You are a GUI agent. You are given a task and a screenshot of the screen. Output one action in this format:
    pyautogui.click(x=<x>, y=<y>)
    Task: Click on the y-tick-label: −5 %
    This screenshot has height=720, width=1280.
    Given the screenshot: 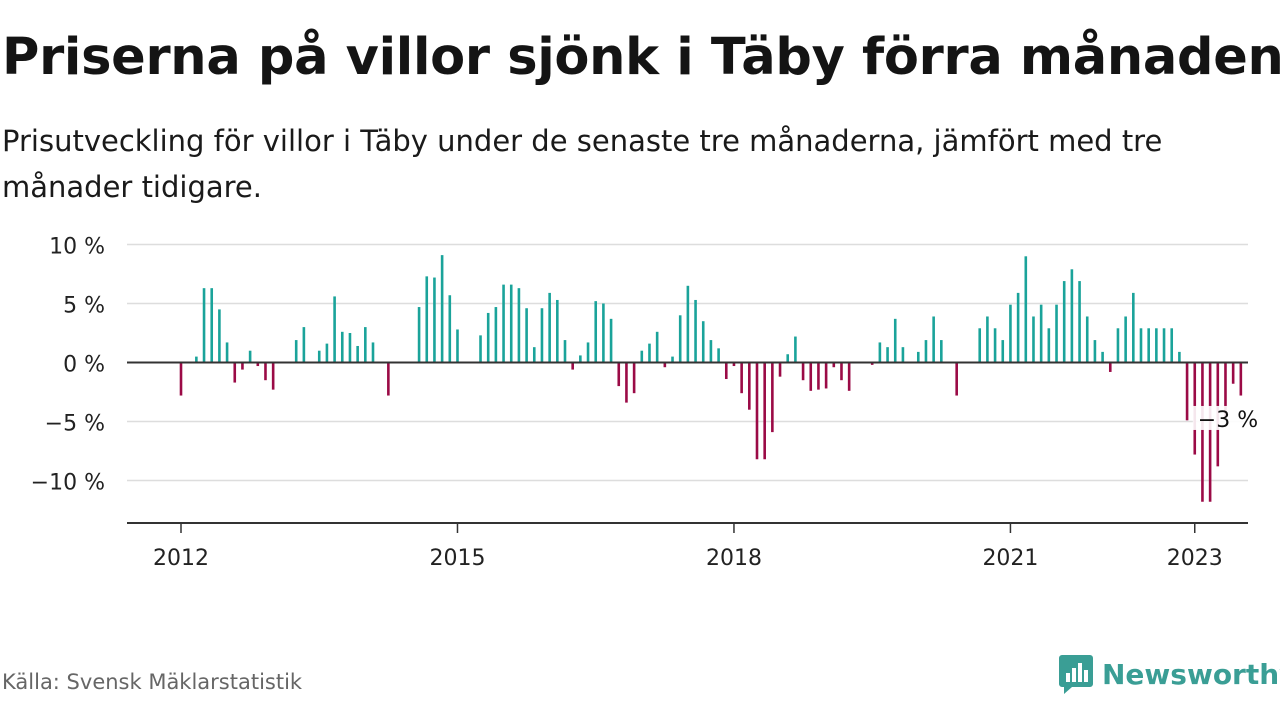 What is the action you would take?
    pyautogui.click(x=75, y=424)
    